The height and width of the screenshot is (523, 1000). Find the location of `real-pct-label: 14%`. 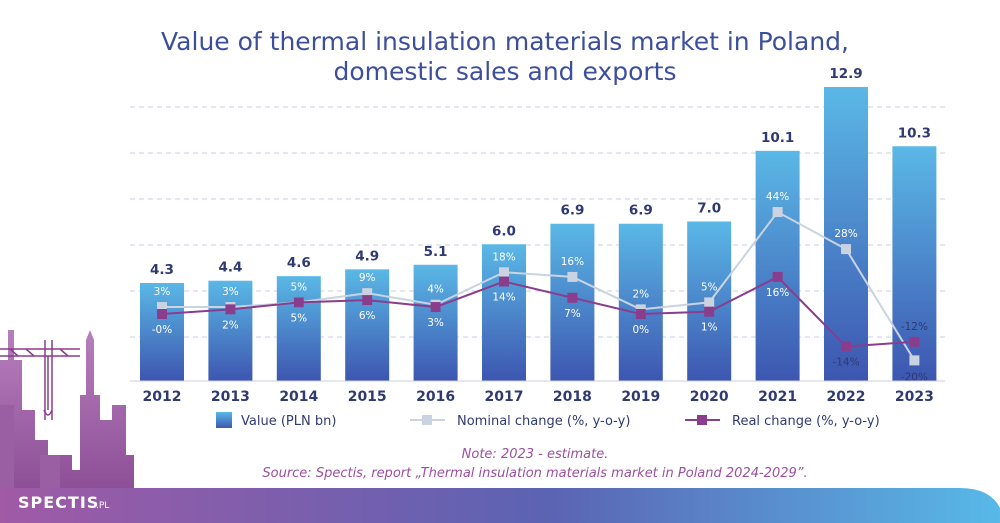

real-pct-label: 14% is located at coordinates (503, 298).